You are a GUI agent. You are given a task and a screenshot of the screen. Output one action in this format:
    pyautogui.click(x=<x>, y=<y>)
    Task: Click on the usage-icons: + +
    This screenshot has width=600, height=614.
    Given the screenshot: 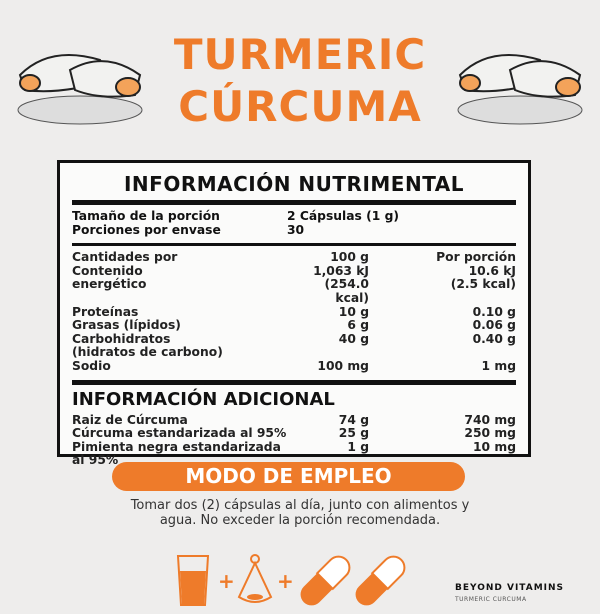 What is the action you would take?
    pyautogui.click(x=291, y=580)
    